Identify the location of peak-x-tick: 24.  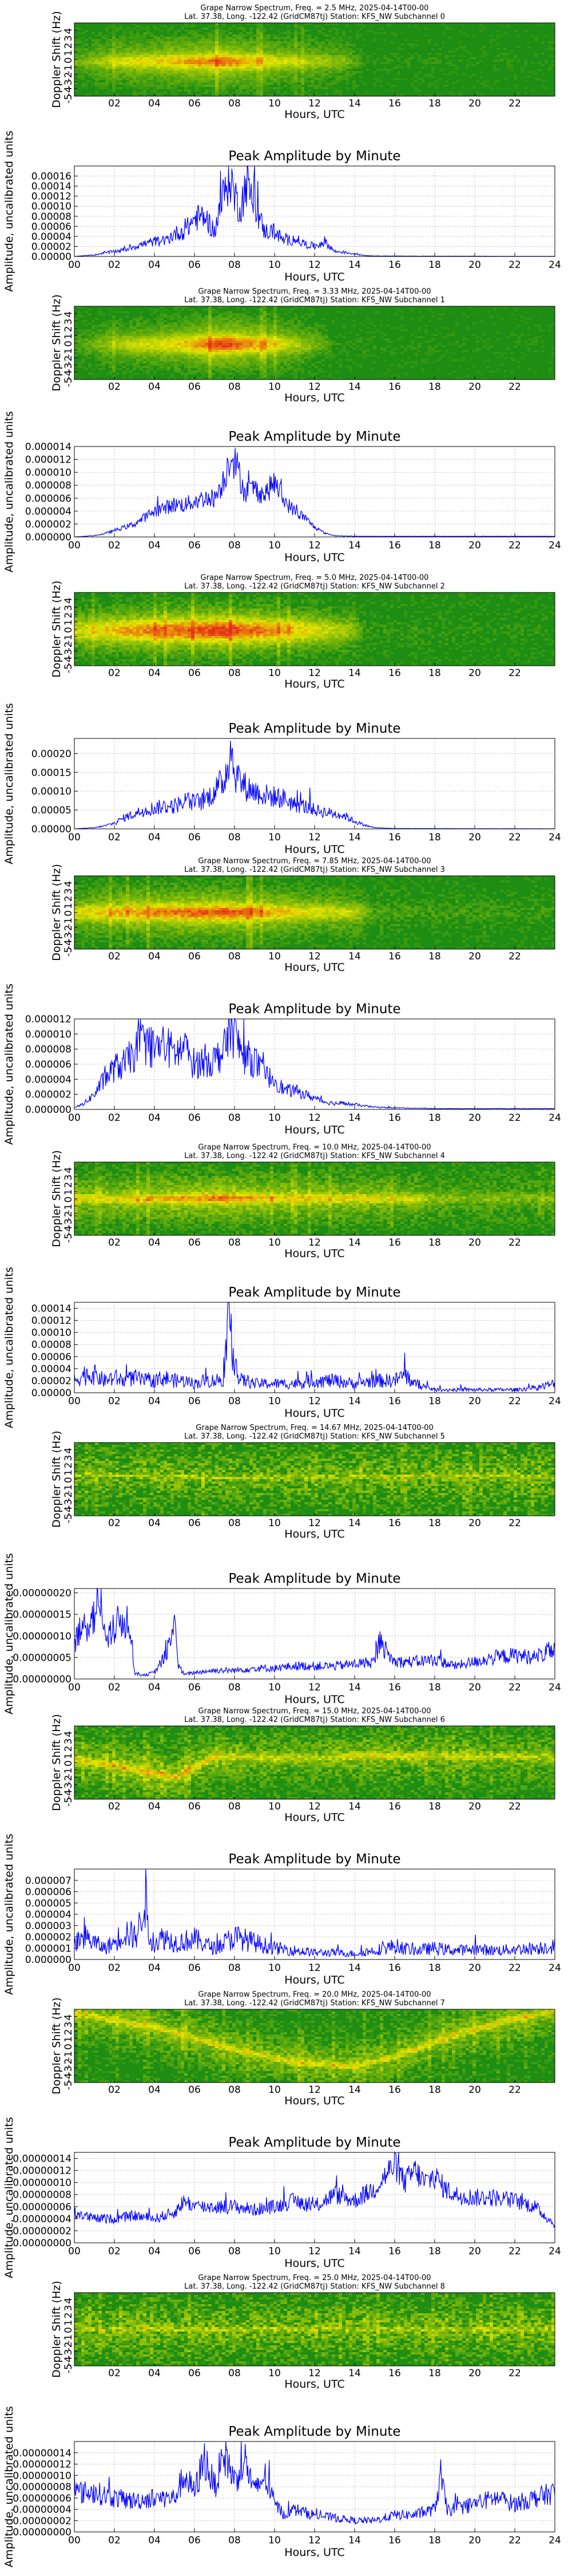
(555, 1968).